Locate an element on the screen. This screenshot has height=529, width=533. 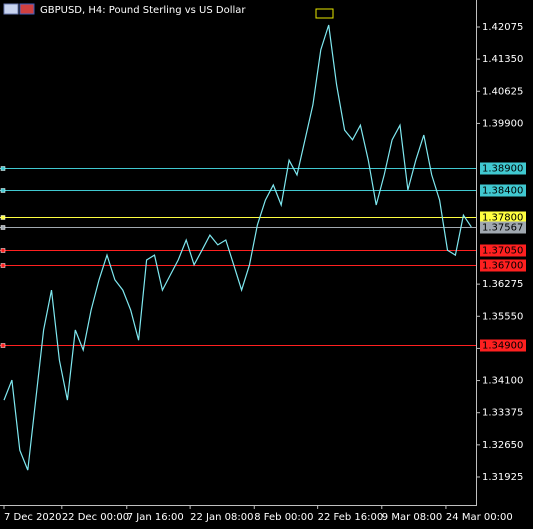
x-tick-label: 22 Feb 16:00 is located at coordinates (351, 517).